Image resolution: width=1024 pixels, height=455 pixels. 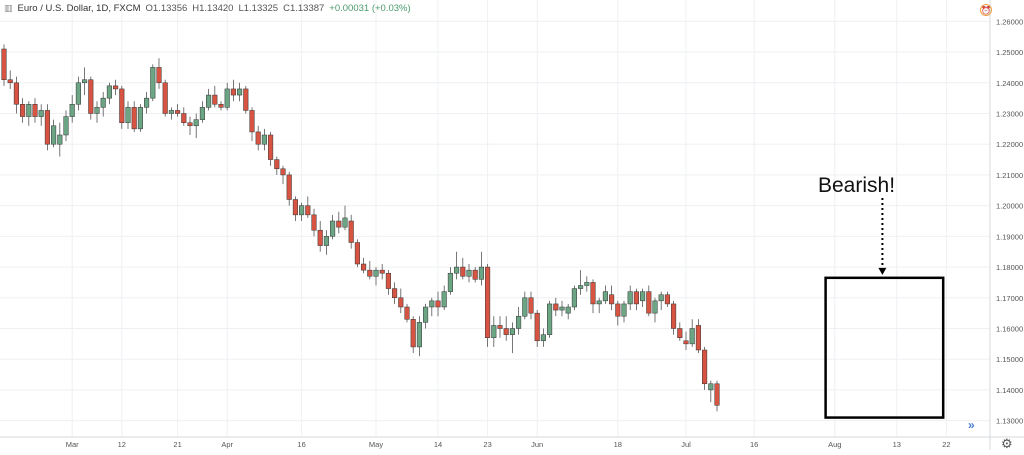 I want to click on high-value: H1.13420, so click(x=213, y=8).